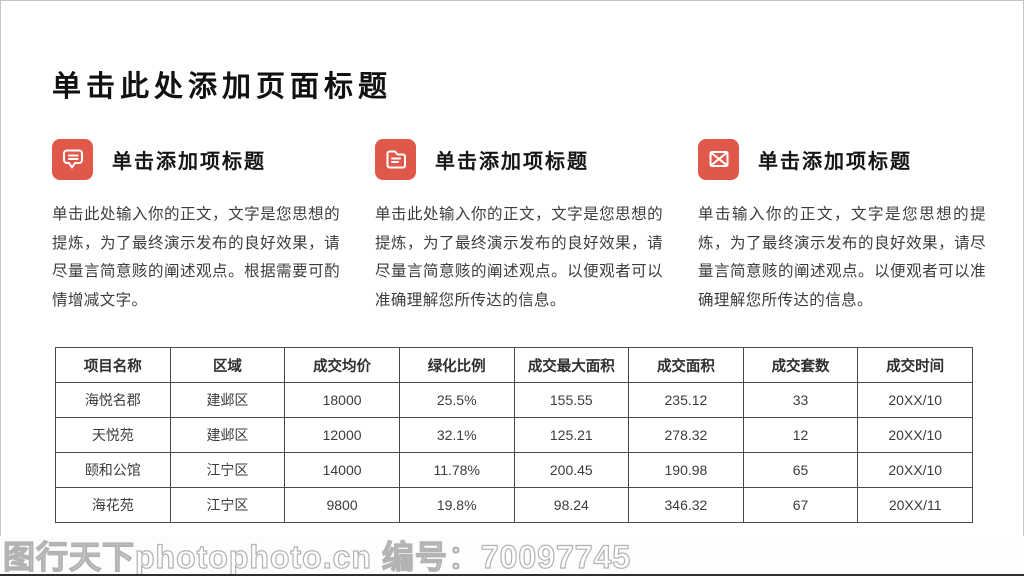  Describe the element at coordinates (113, 470) in the screenshot. I see `table-cell: 颐和公馆` at that location.